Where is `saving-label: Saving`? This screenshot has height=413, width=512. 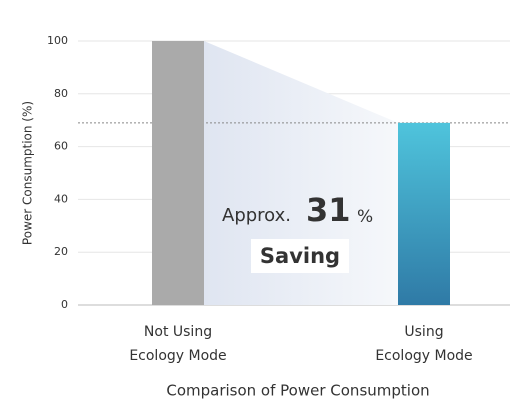 saving-label: Saving is located at coordinates (300, 256).